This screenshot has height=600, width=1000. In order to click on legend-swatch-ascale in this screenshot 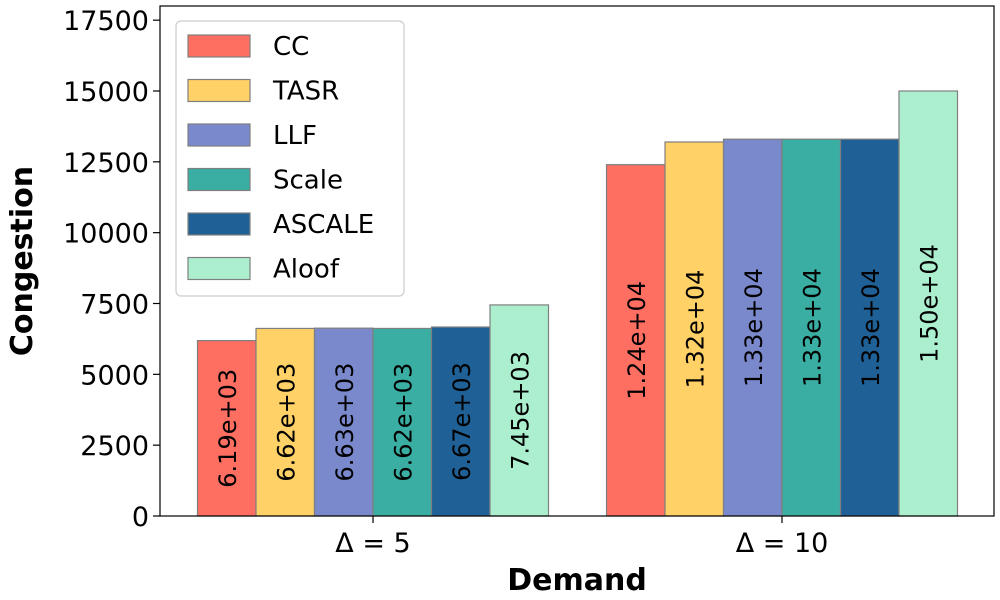, I will do `click(219, 224)`.